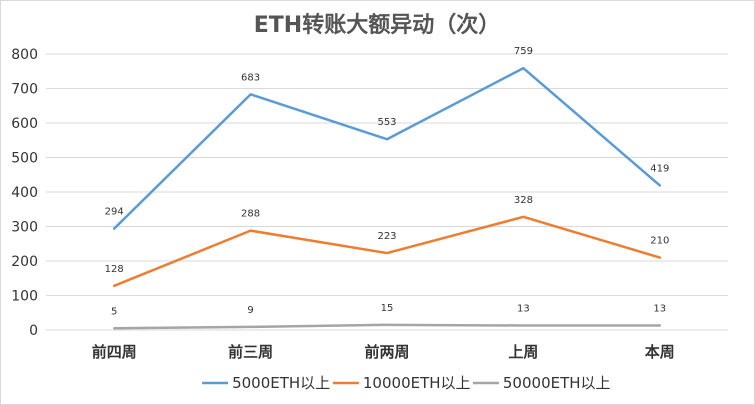 The height and width of the screenshot is (405, 755). Describe the element at coordinates (523, 51) in the screenshot. I see `data-label: 759` at that location.